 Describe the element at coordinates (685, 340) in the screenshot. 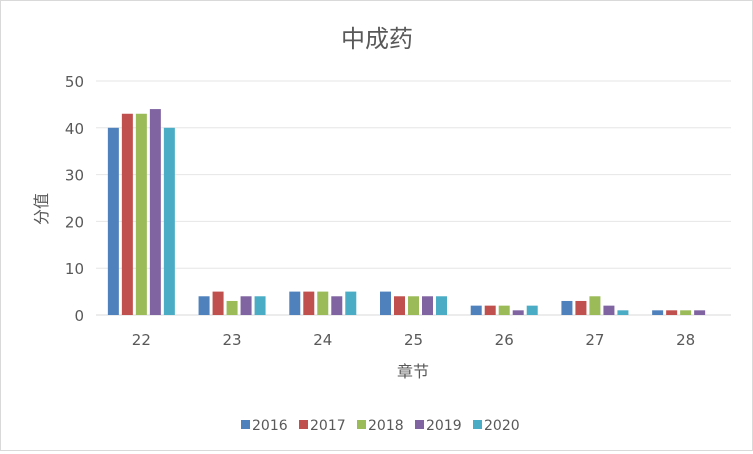

I see `x-tick-label: 28` at that location.